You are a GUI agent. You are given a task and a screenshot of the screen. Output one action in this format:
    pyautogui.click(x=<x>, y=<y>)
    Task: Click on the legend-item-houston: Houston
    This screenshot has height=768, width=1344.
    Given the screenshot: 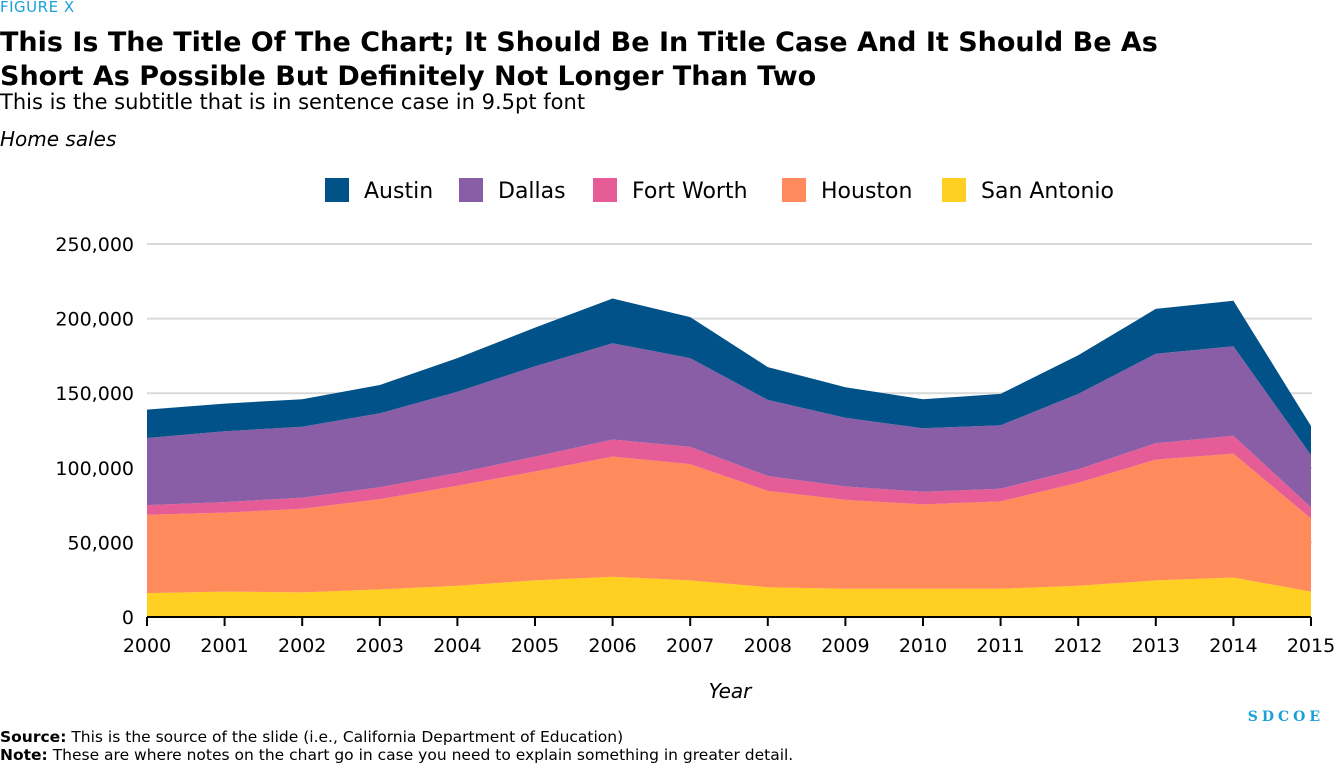 What is the action you would take?
    pyautogui.click(x=847, y=191)
    